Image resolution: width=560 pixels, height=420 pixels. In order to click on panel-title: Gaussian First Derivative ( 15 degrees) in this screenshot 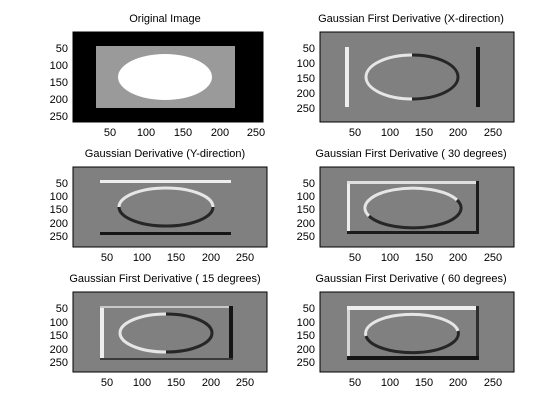, I will do `click(164, 279)`.